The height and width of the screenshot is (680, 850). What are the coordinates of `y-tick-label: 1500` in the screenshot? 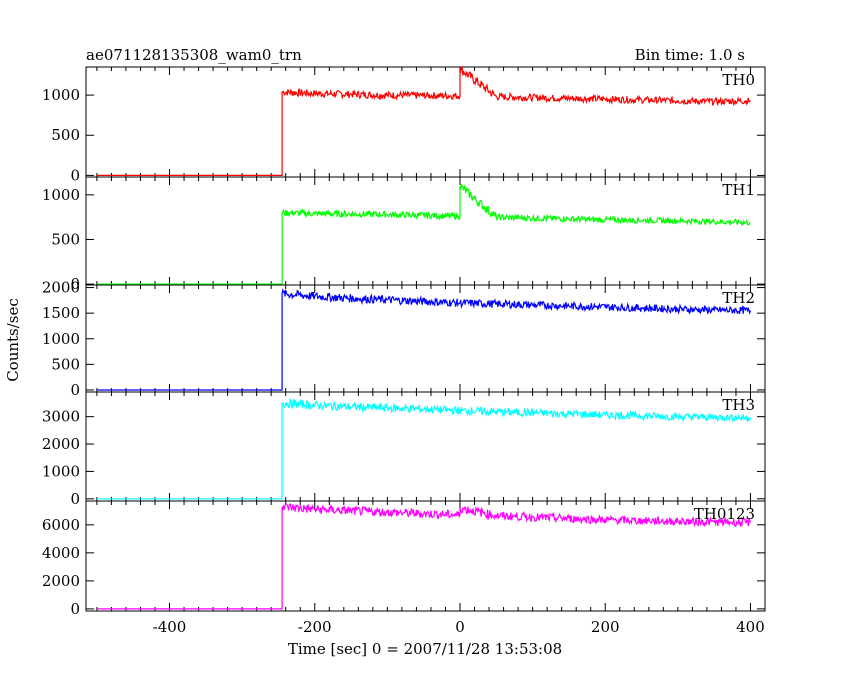 It's located at (61, 313).